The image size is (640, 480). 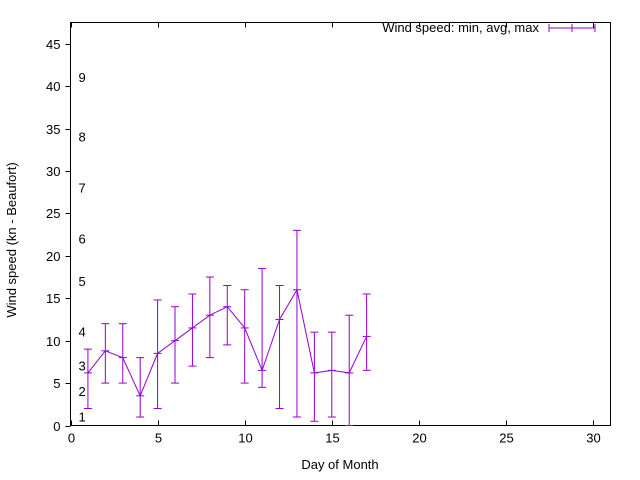 What do you see at coordinates (82, 137) in the screenshot?
I see `beaufort-label: 8` at bounding box center [82, 137].